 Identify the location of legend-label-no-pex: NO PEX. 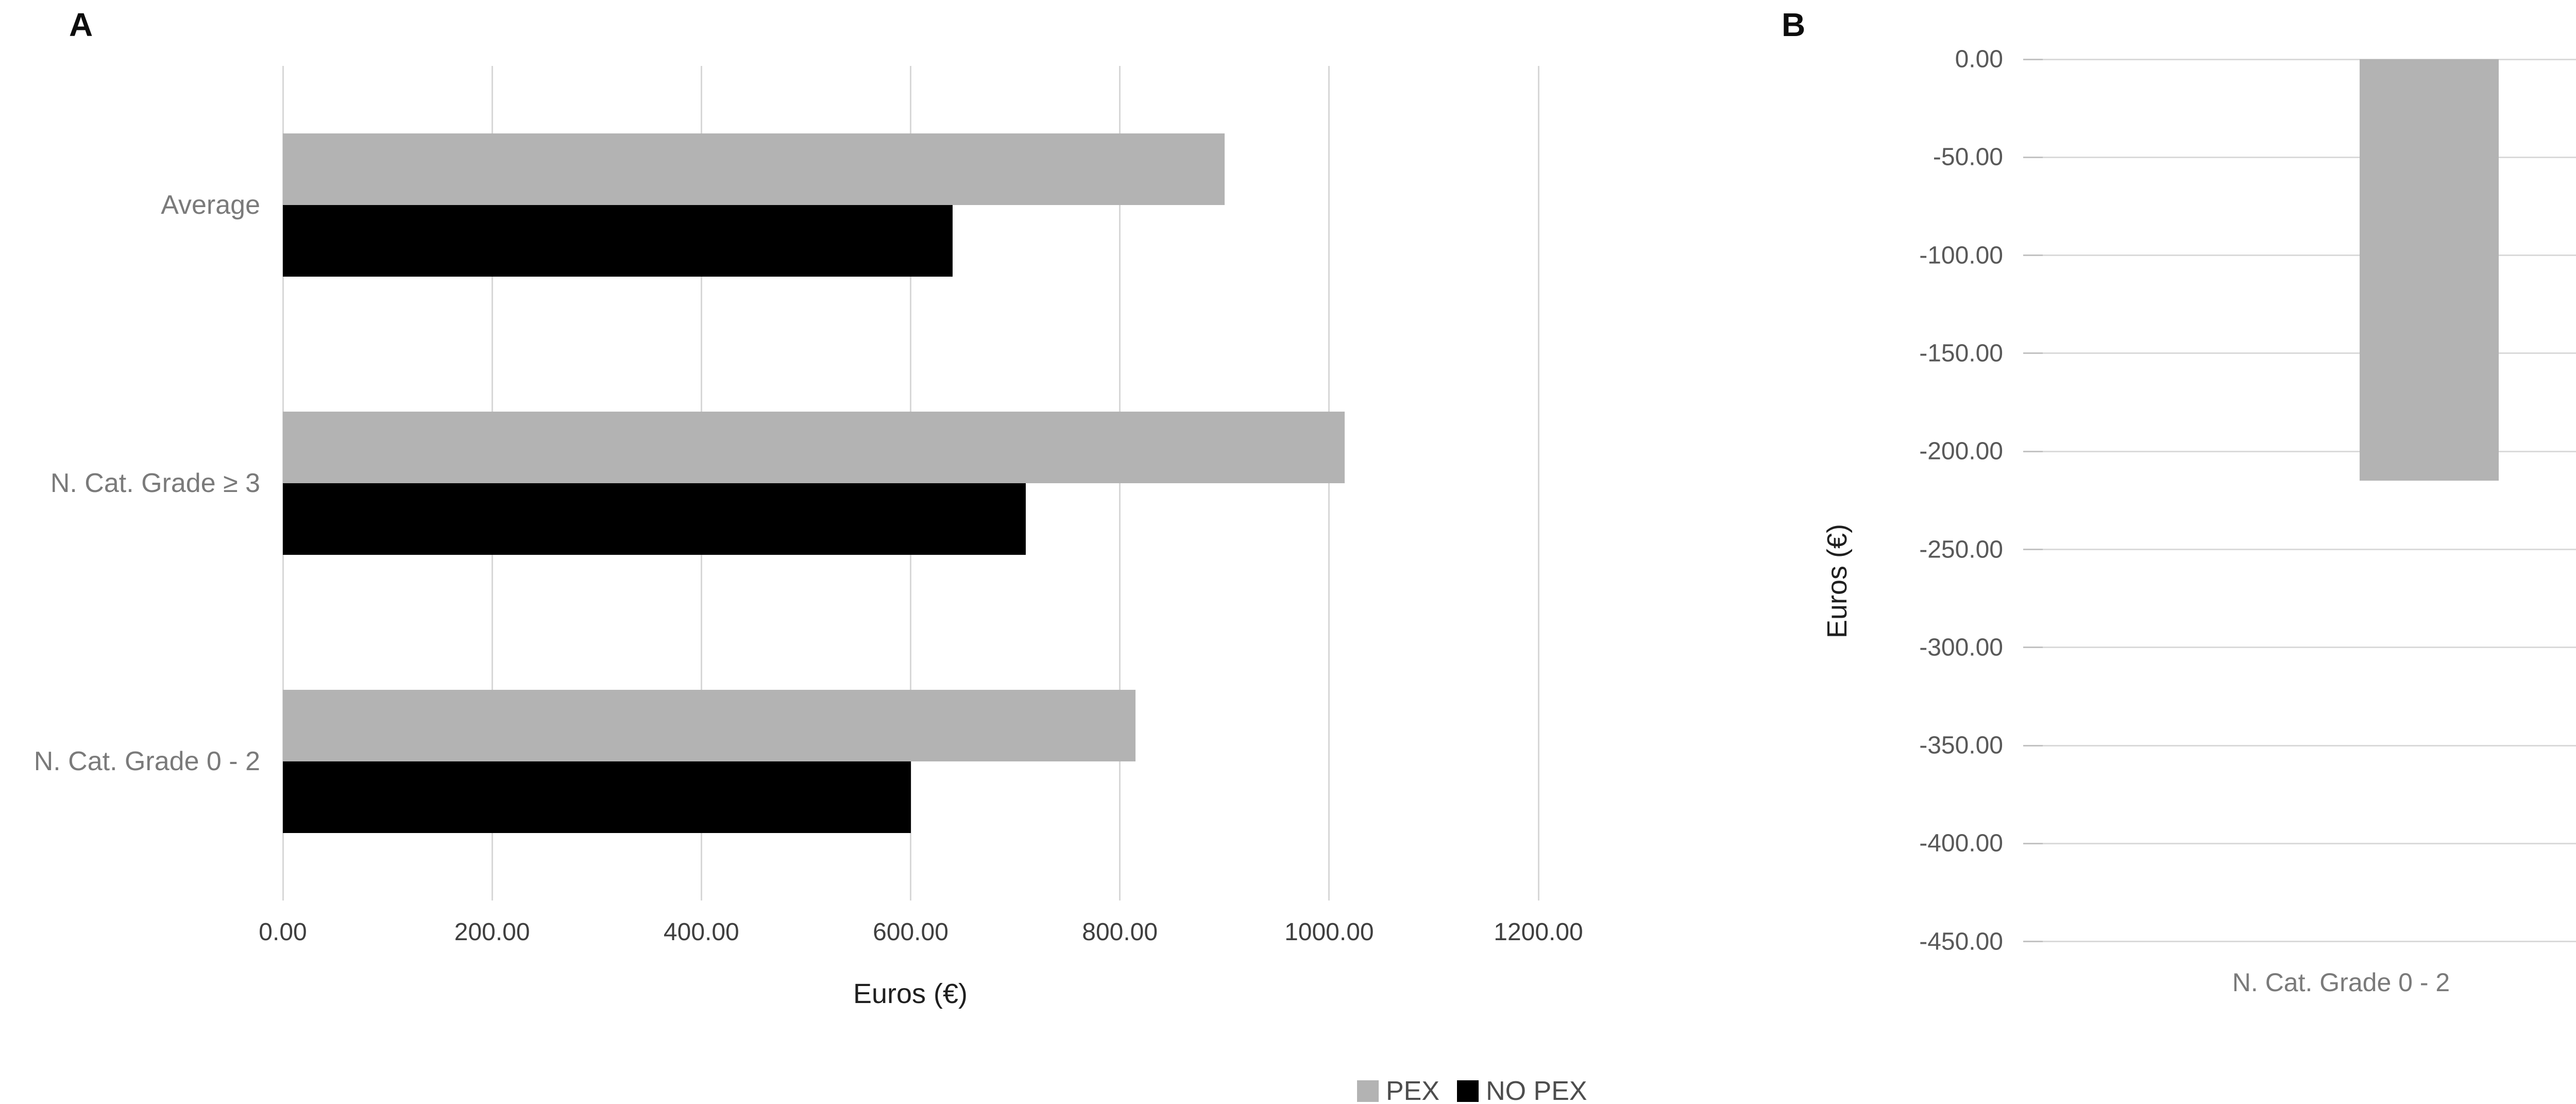
(1536, 1090).